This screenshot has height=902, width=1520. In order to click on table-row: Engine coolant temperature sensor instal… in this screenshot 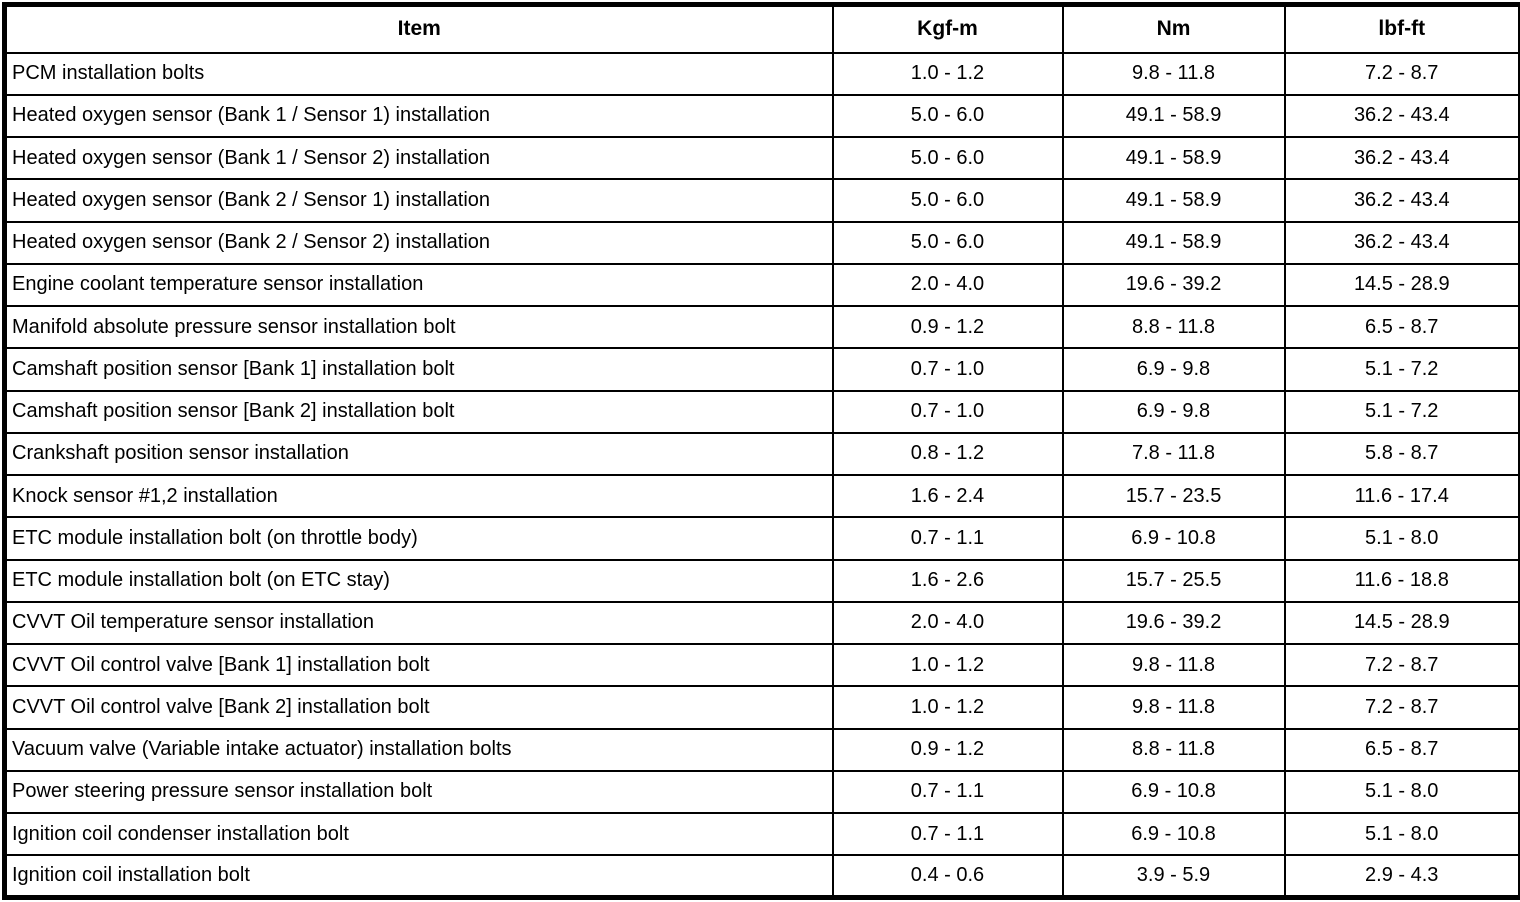, I will do `click(761, 285)`.